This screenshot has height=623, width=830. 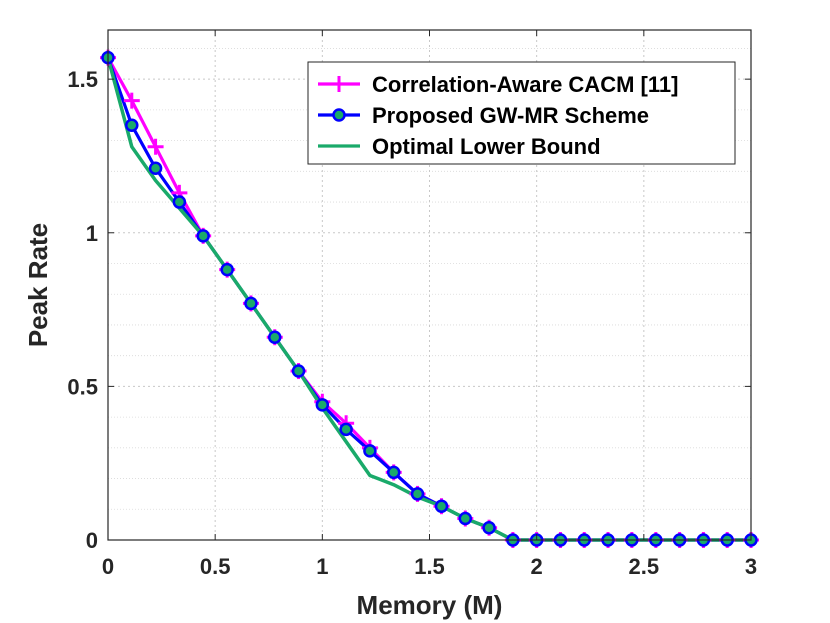 What do you see at coordinates (92, 540) in the screenshot?
I see `y-tick-label: 0` at bounding box center [92, 540].